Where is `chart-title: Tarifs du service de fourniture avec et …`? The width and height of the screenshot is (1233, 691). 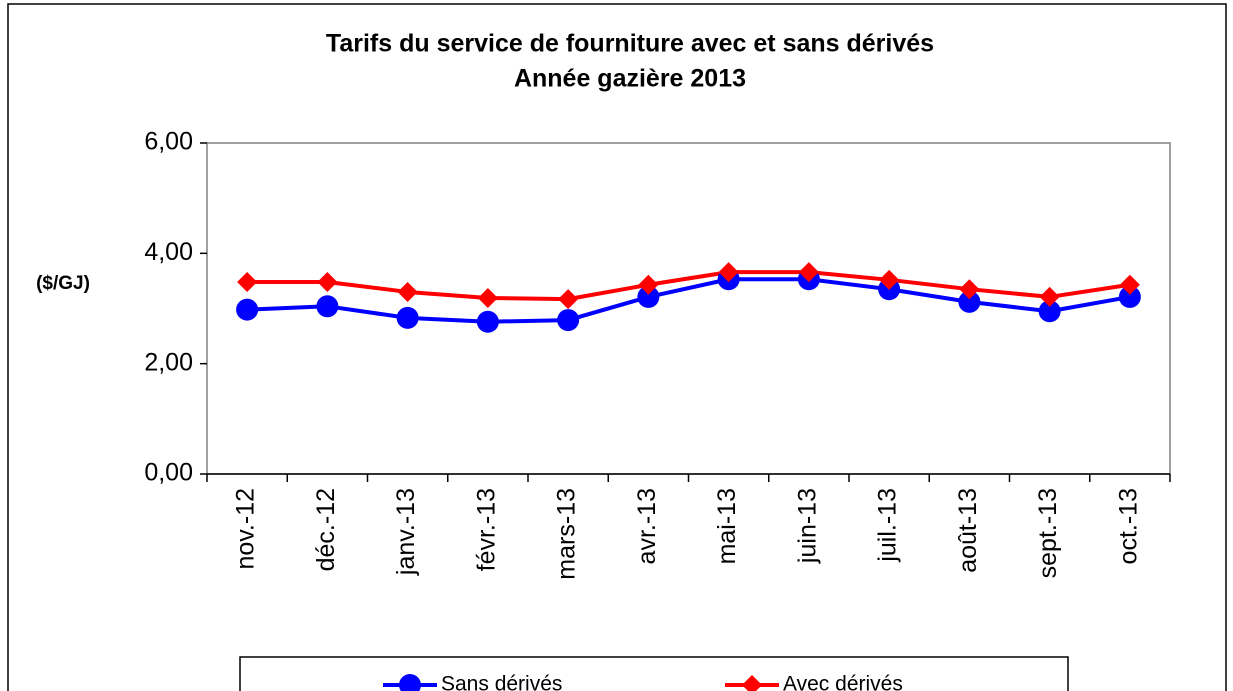
chart-title: Tarifs du service de fourniture avec et … is located at coordinates (630, 44).